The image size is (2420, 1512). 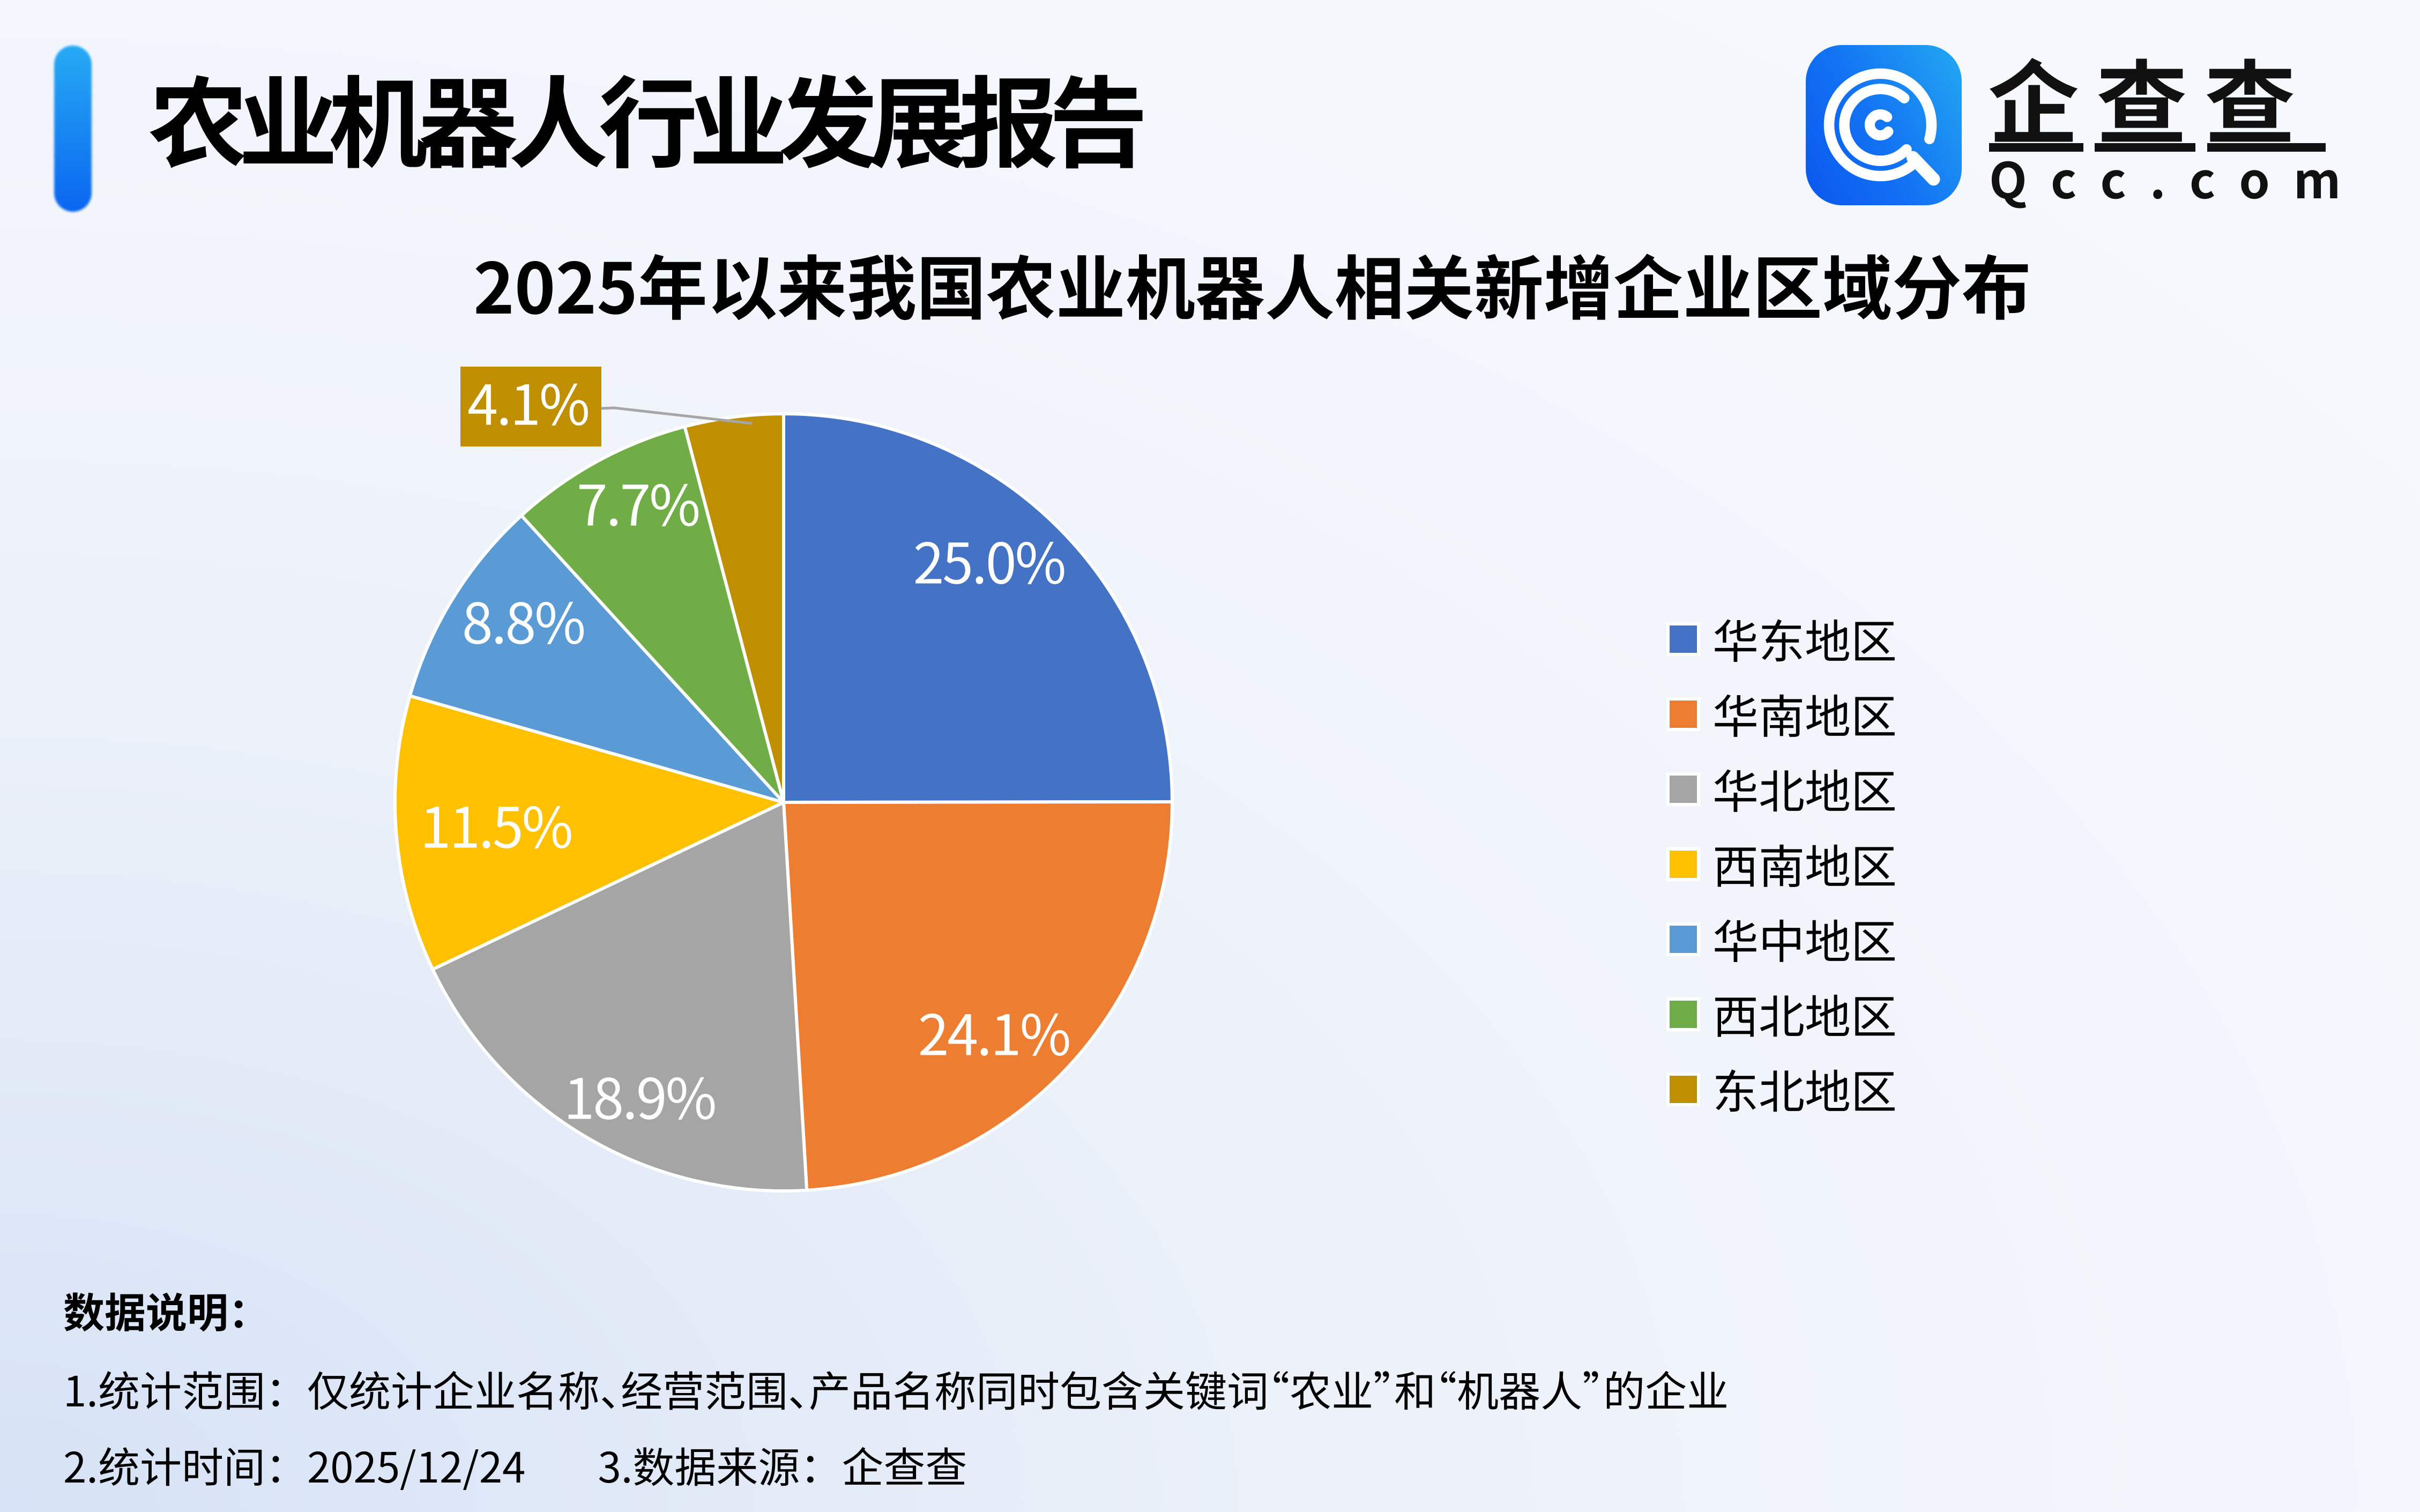 I want to click on svg-text: 18.9%, so click(x=640, y=1094).